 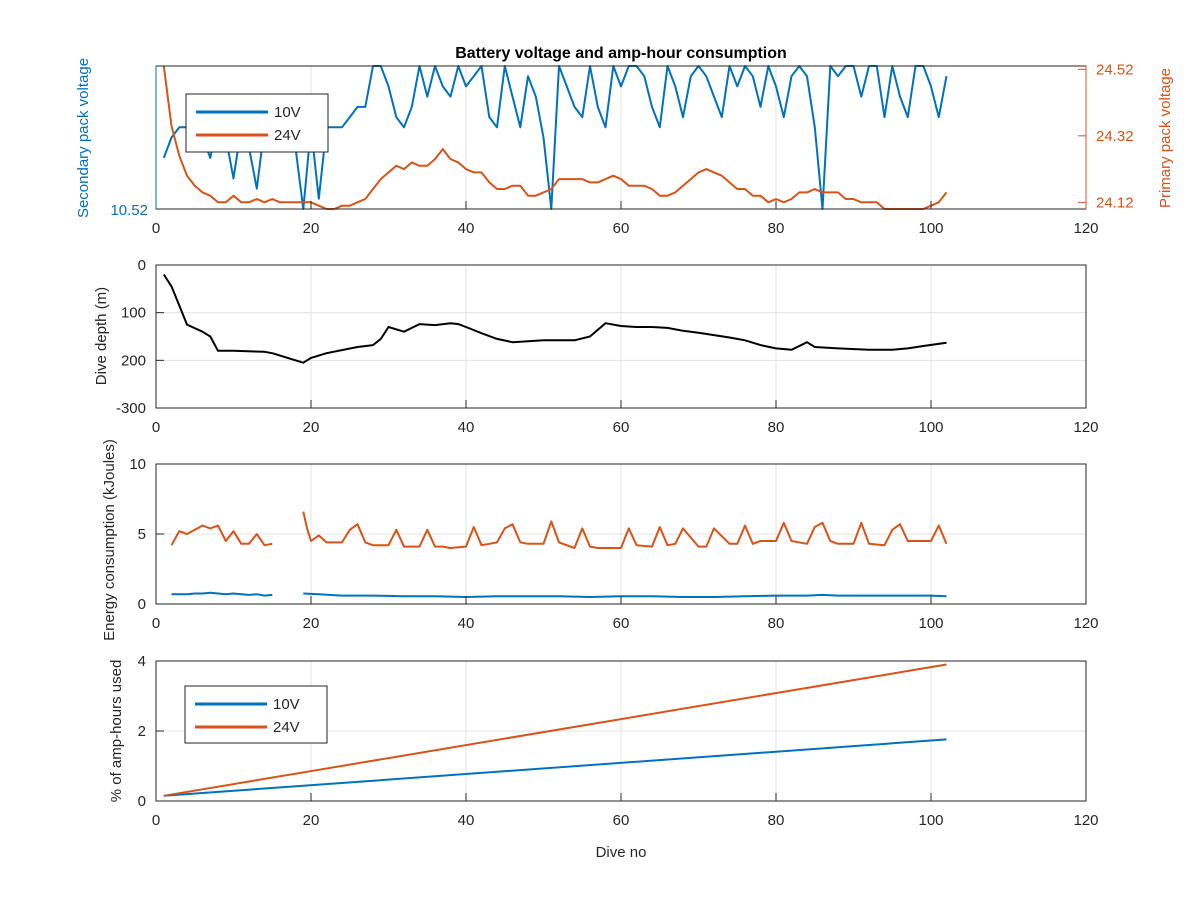 What do you see at coordinates (140, 337) in the screenshot?
I see `panel2-yticks: 0 100 200 -300` at bounding box center [140, 337].